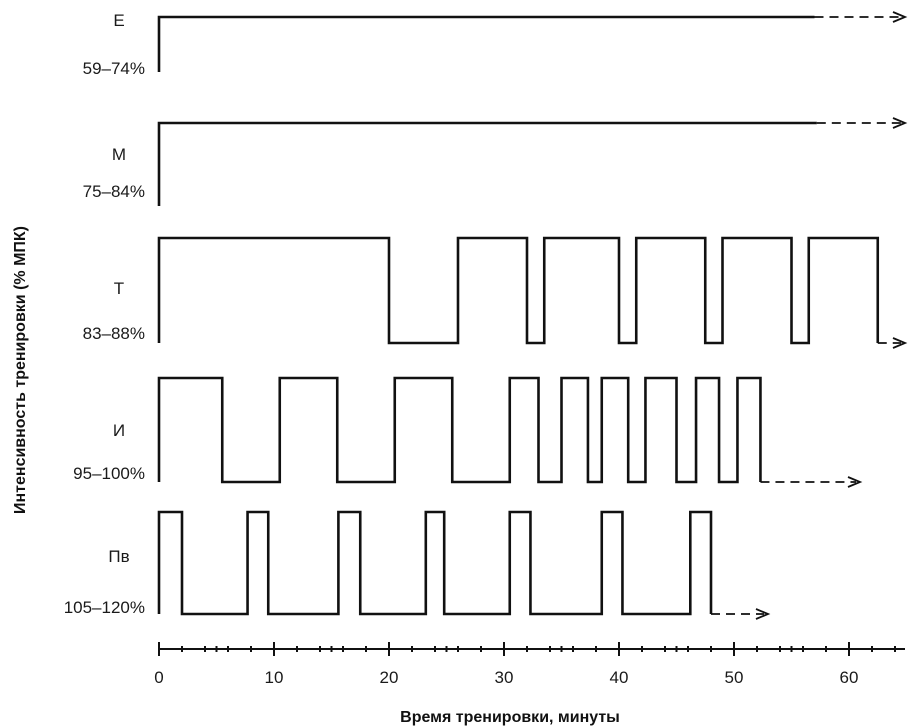  Describe the element at coordinates (619, 677) in the screenshot. I see `x-tick-label: 40` at that location.